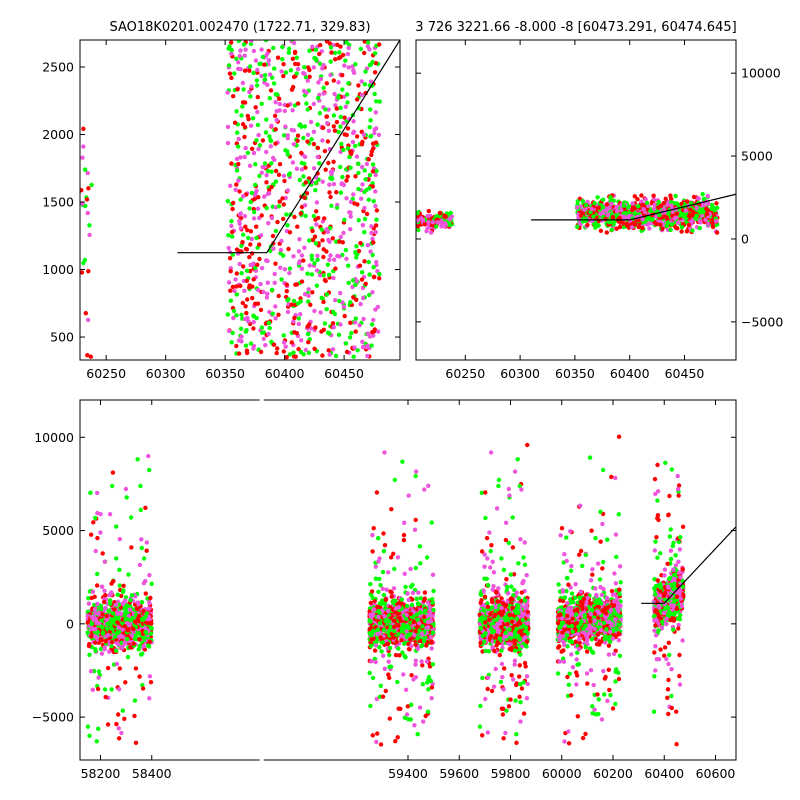 The height and width of the screenshot is (800, 800). I want to click on x-tick-label: 60350, so click(575, 373).